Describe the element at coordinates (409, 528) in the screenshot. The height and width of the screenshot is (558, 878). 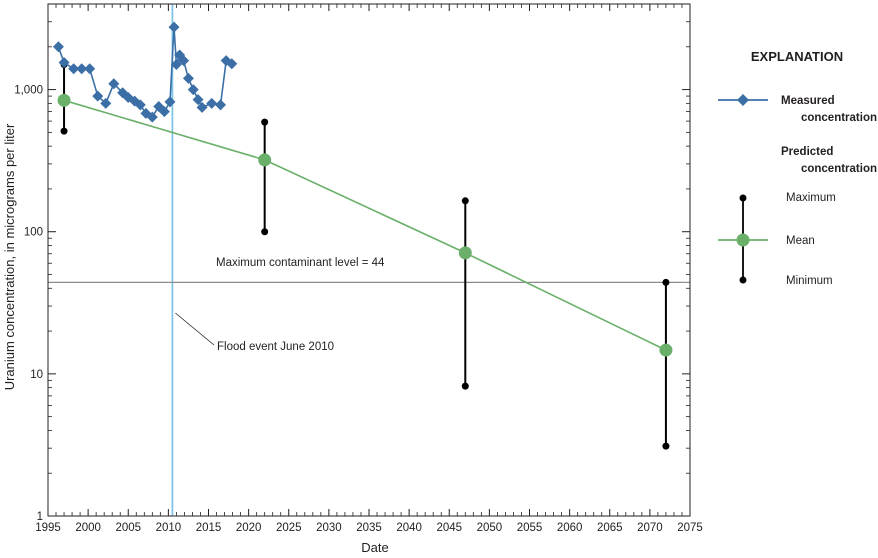
I see `x-tick-label: 2040` at that location.